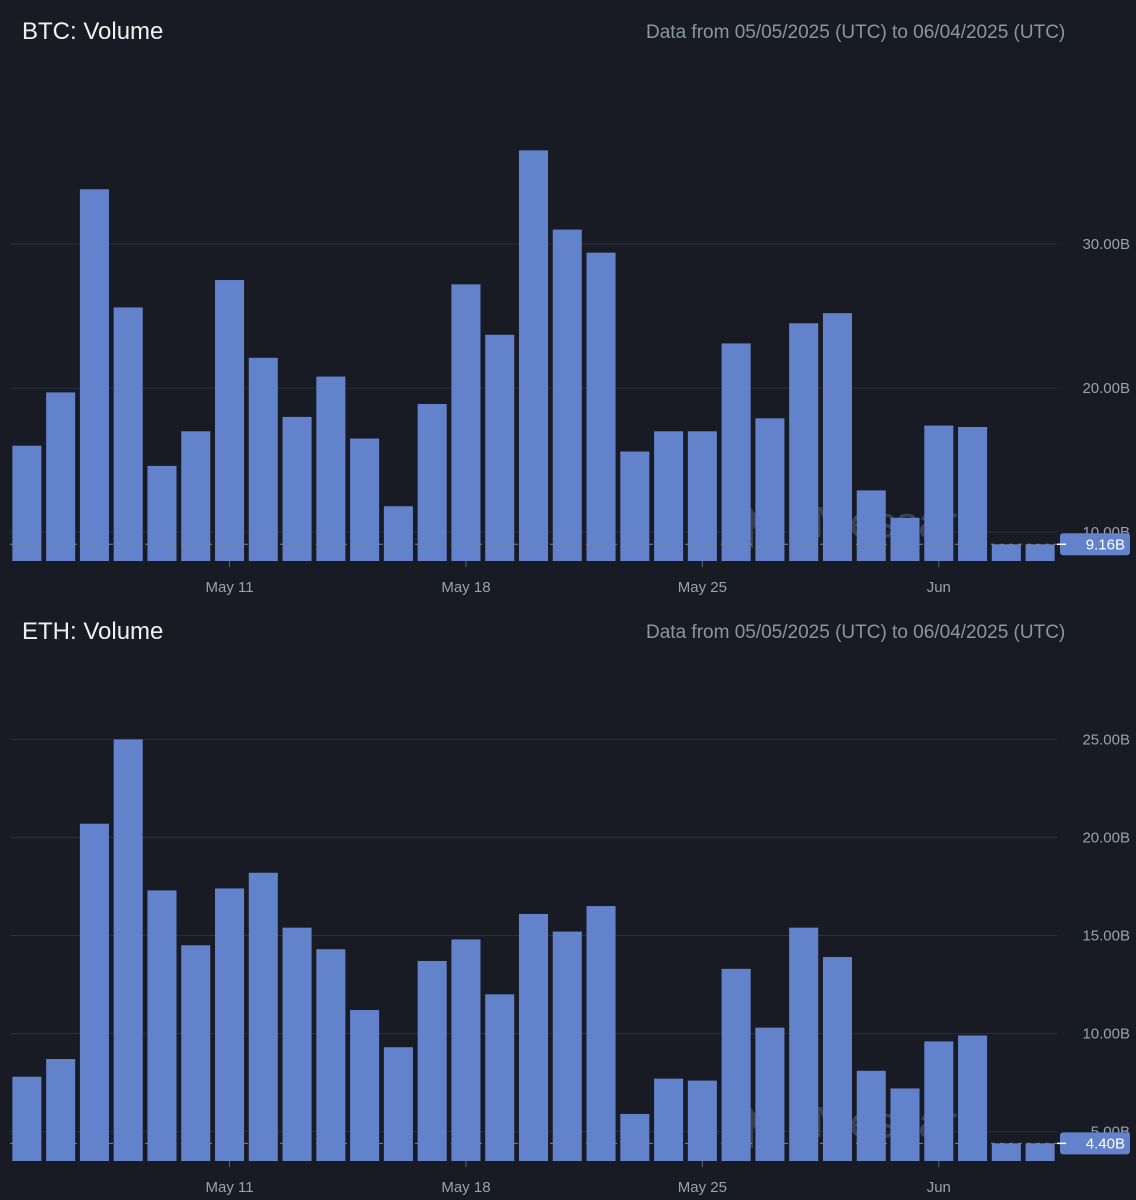 The image size is (1136, 1200). What do you see at coordinates (1106, 936) in the screenshot?
I see `y-tick-label: 15.00B` at bounding box center [1106, 936].